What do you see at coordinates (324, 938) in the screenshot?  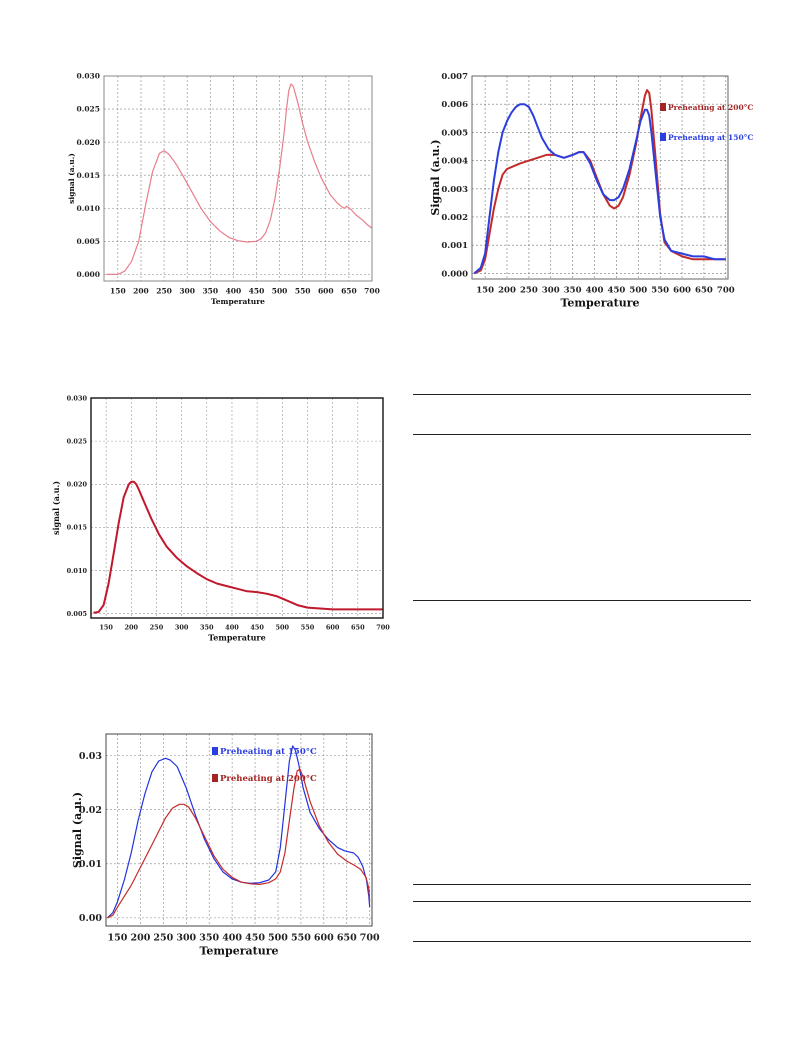 I see `chart4-x-tick-label: 600` at bounding box center [324, 938].